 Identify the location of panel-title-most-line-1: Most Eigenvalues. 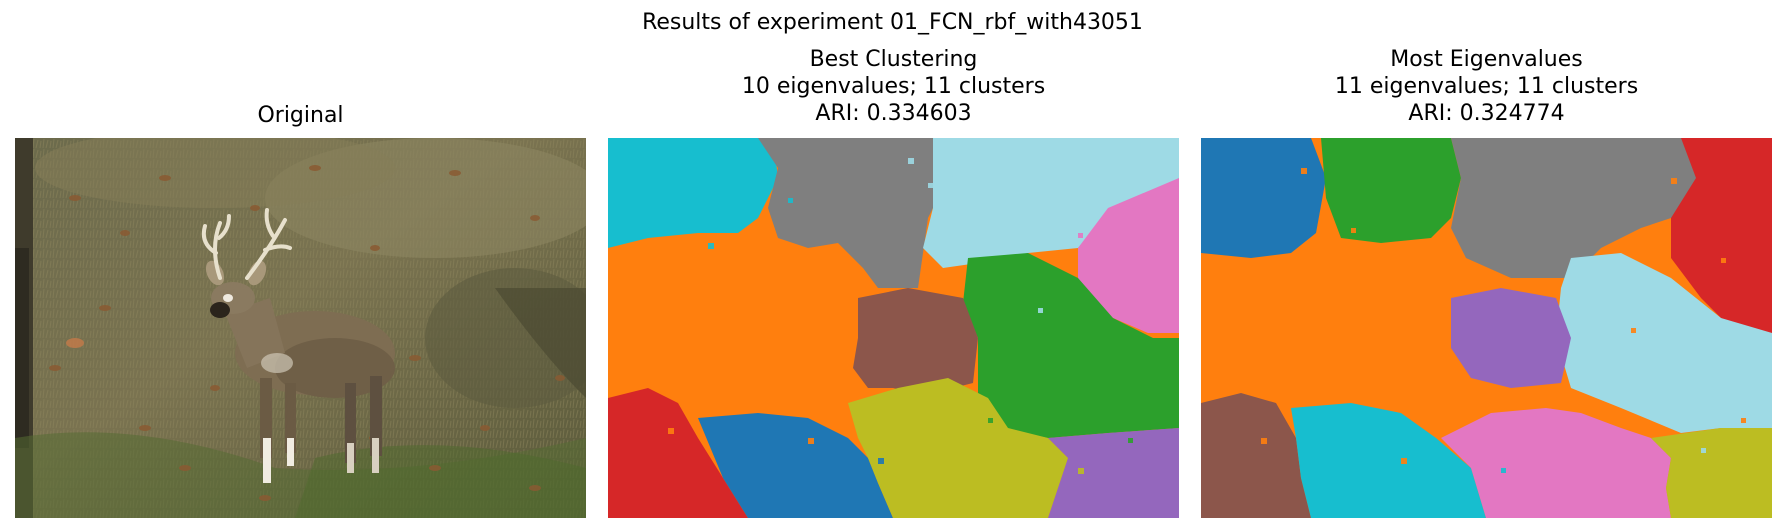
(1486, 59).